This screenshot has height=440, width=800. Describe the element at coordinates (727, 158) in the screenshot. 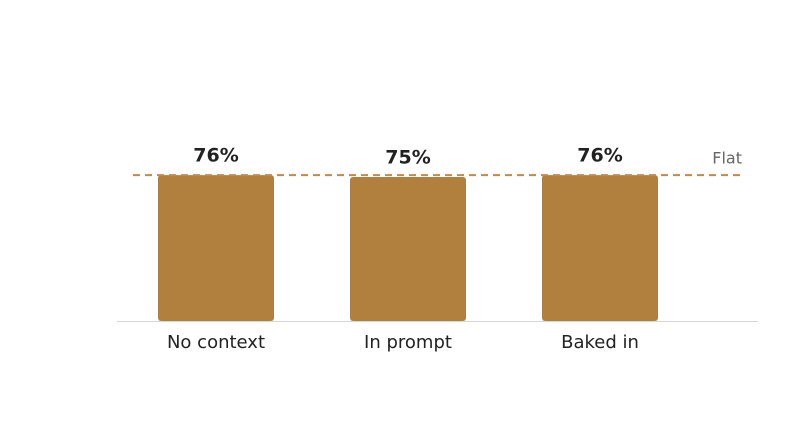

I see `reference-label: Flat` at that location.